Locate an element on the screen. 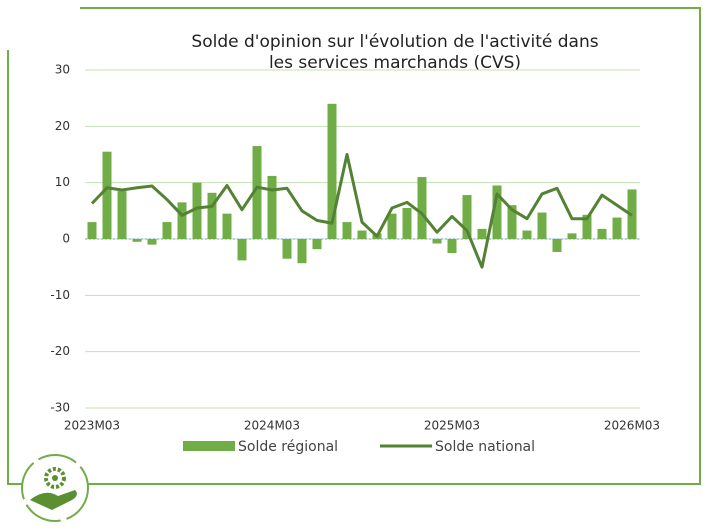 The image size is (703, 528). y-tick-label: 0 is located at coordinates (66, 239).